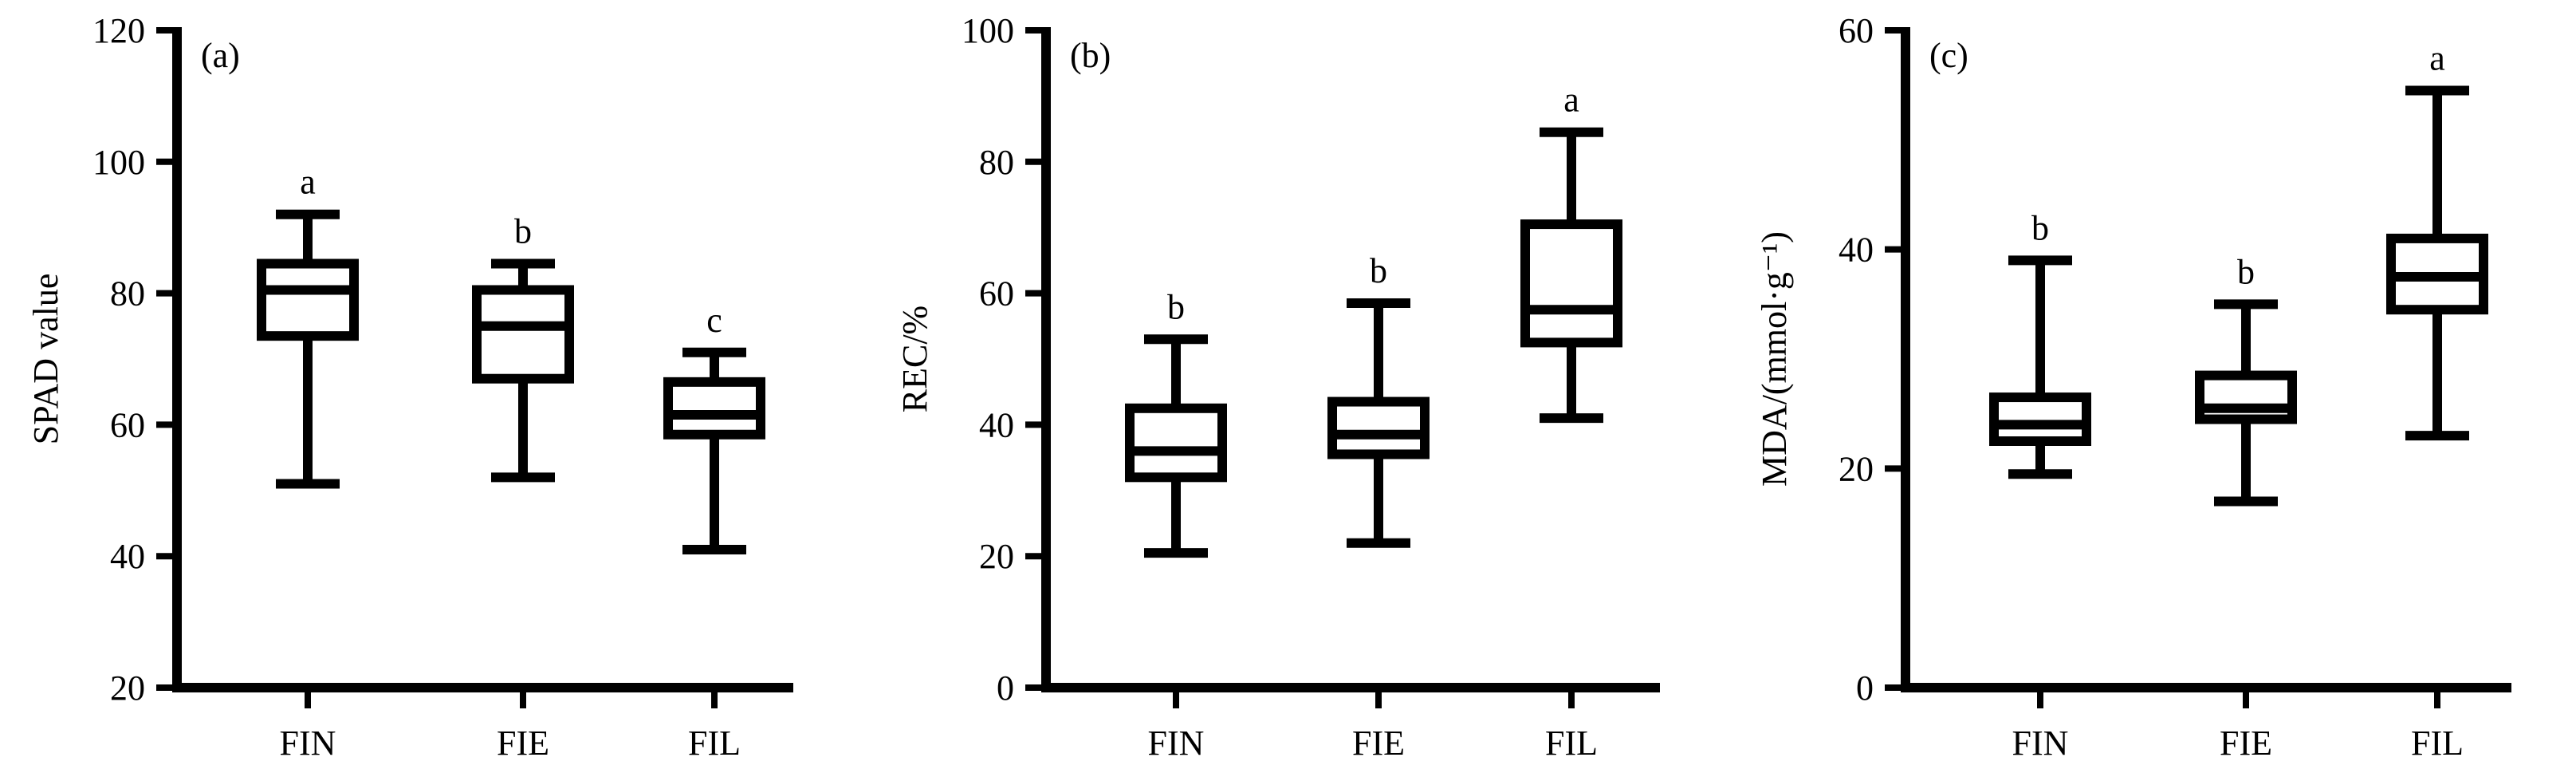 The width and height of the screenshot is (2576, 773). I want to click on box-fil: c, so click(714, 427).